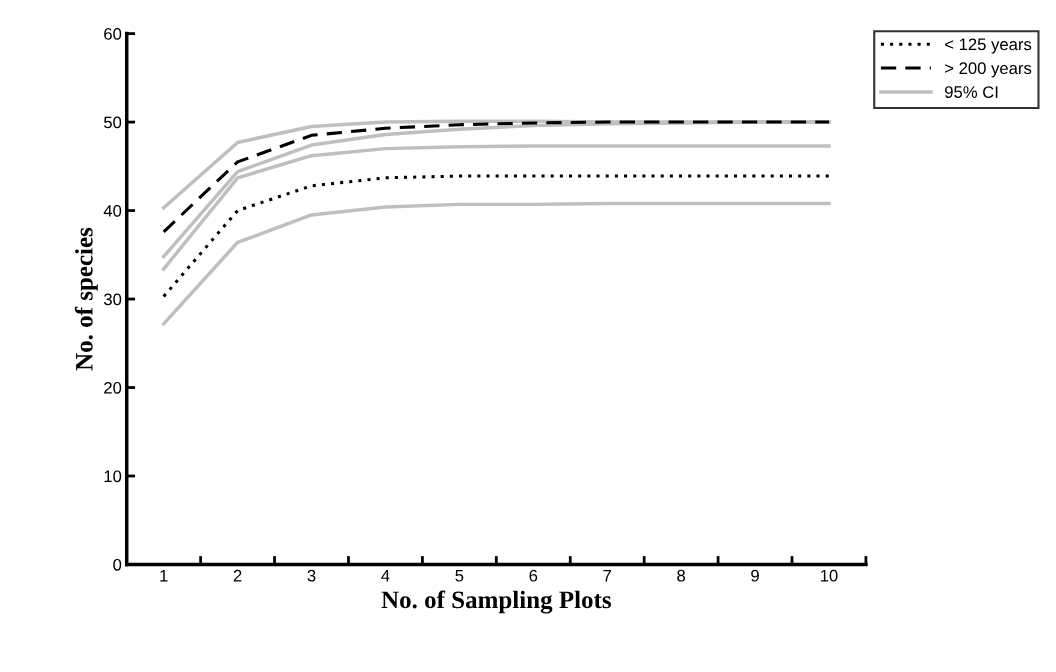 The width and height of the screenshot is (1056, 672). Describe the element at coordinates (829, 575) in the screenshot. I see `x-tick-label: 10` at that location.